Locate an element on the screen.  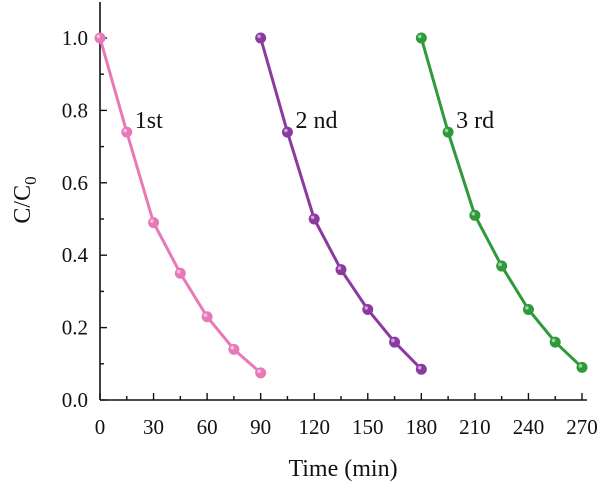
y-tick-label: 0.0 is located at coordinates (75, 400).